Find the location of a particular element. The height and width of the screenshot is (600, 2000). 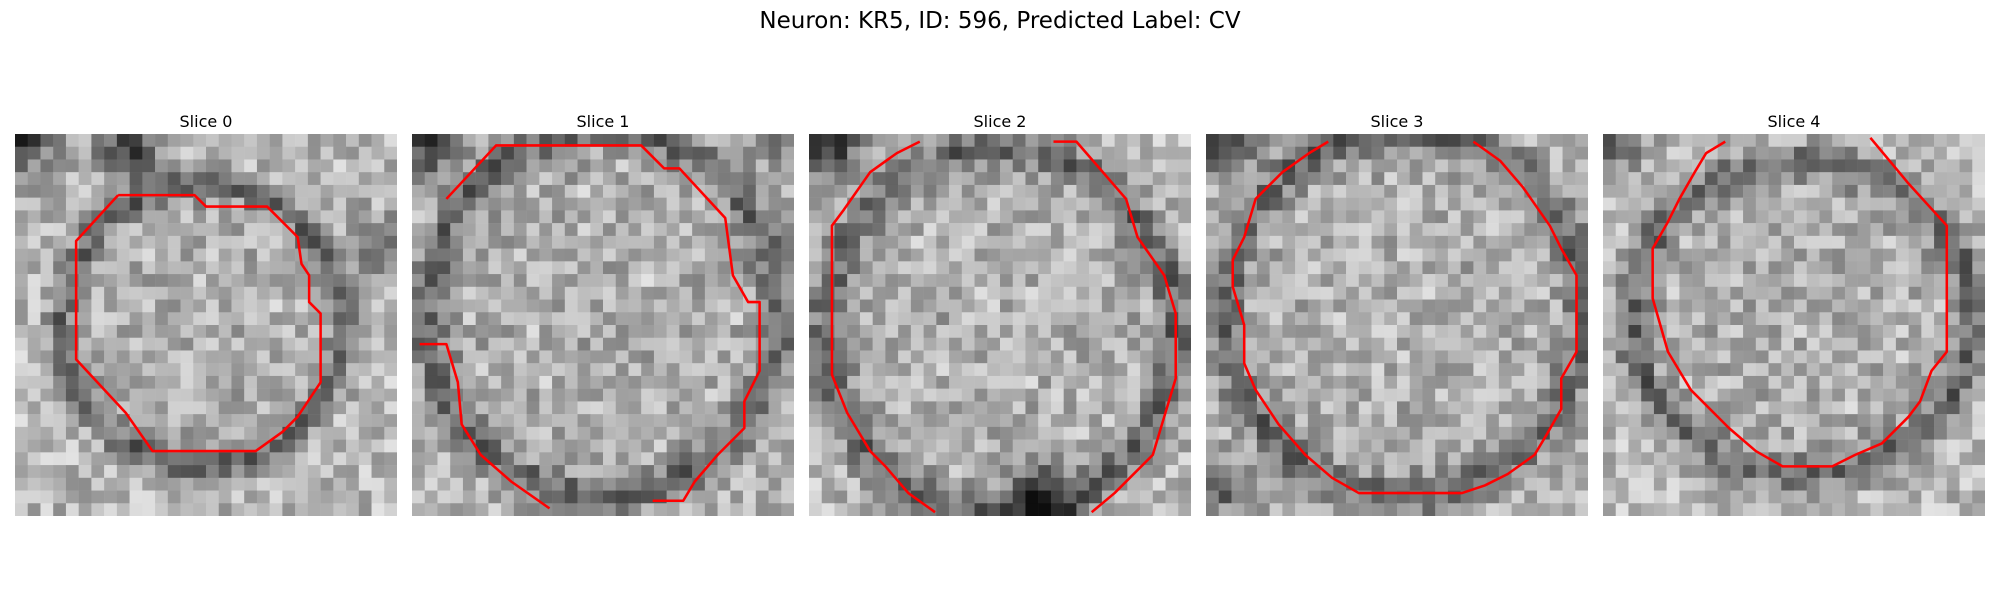

slice-panel-0: Slice 0 is located at coordinates (206, 313).